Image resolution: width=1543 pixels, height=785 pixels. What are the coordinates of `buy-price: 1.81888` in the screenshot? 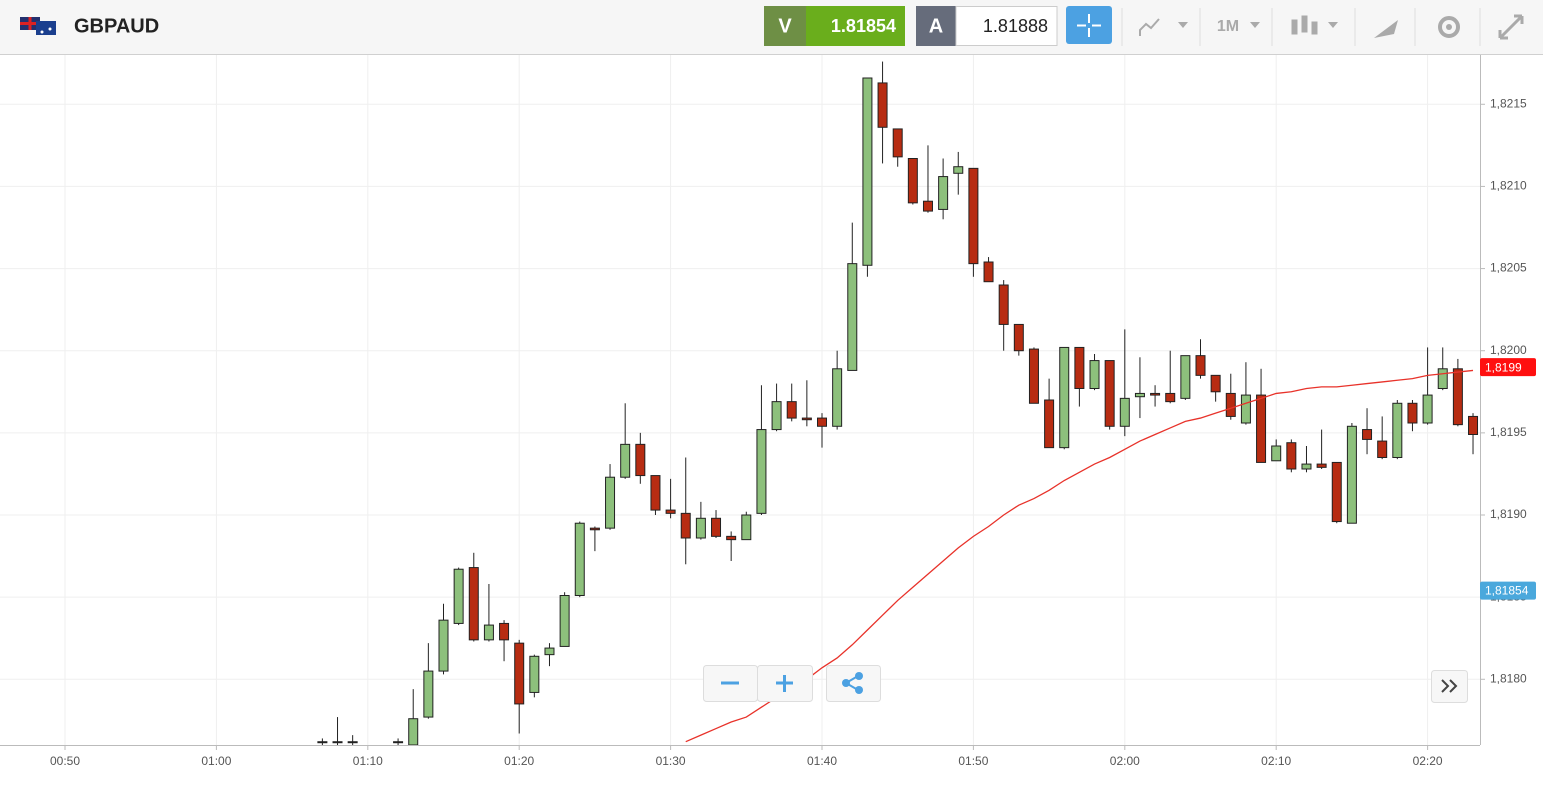 It's located at (1015, 26).